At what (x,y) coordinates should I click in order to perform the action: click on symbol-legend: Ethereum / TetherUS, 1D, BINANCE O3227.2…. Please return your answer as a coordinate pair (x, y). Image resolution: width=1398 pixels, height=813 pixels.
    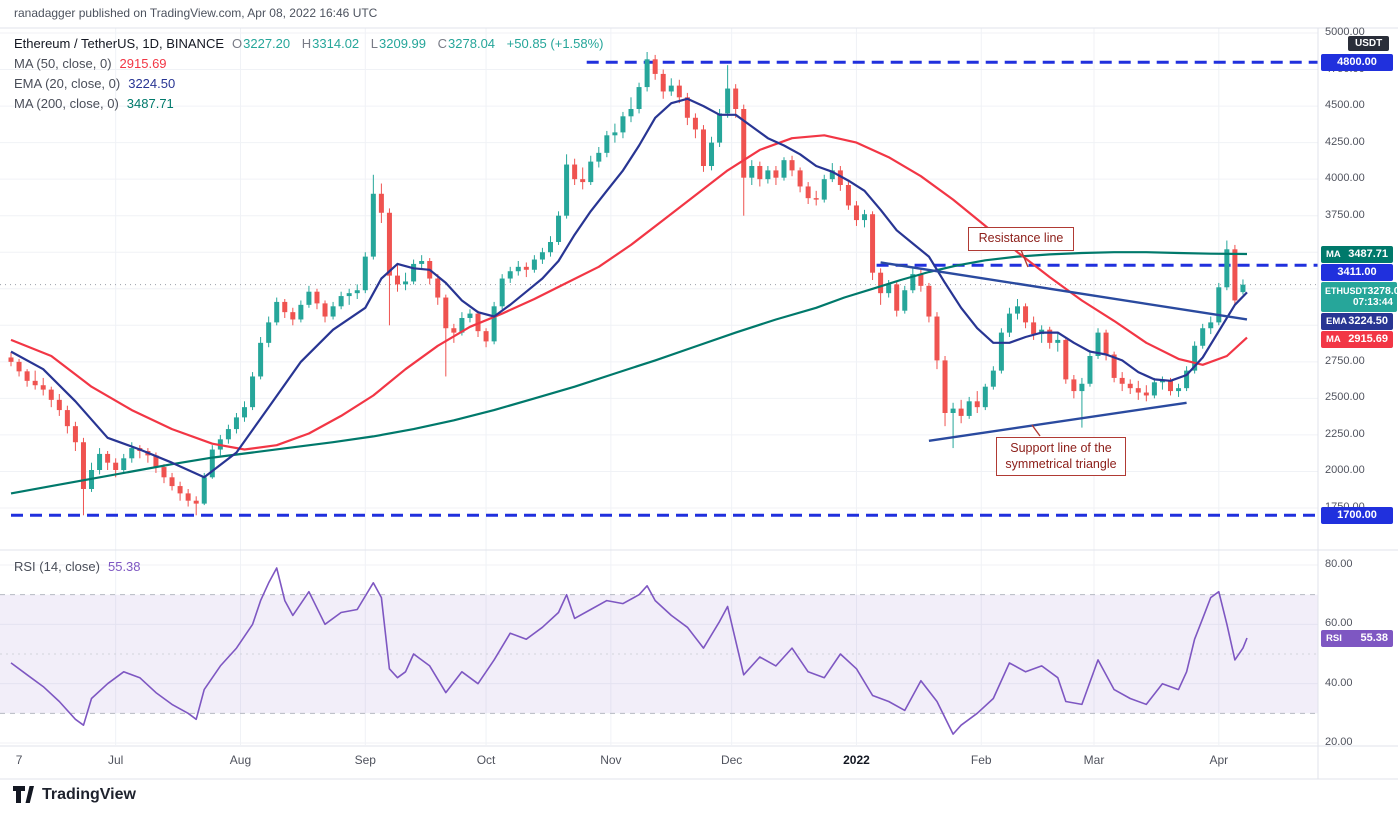
    Looking at the image, I should click on (309, 73).